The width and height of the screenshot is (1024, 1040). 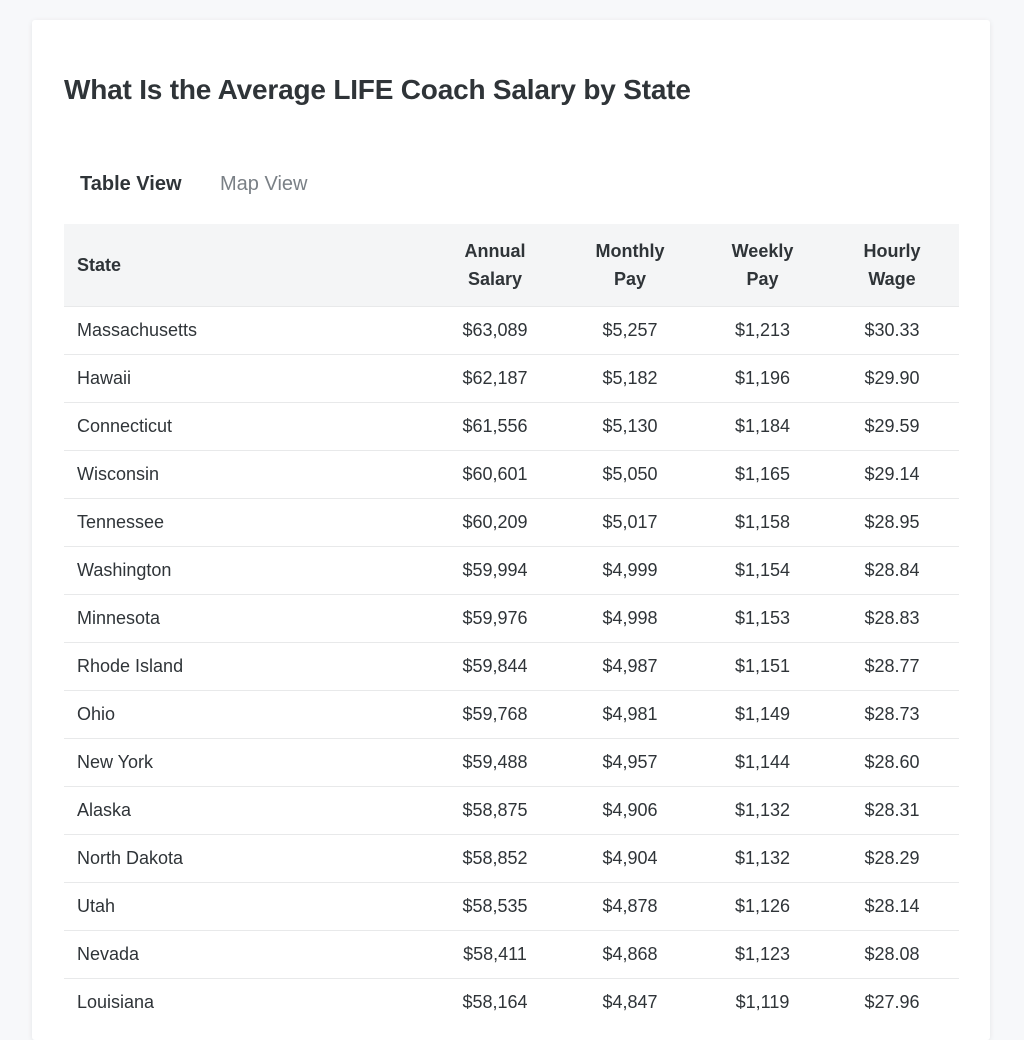 What do you see at coordinates (762, 1002) in the screenshot?
I see `cell-weekly-pay: $1,119` at bounding box center [762, 1002].